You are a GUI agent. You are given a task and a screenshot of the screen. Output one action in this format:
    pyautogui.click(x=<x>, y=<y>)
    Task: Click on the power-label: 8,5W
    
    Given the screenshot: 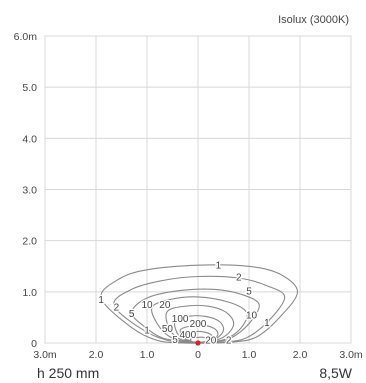 What is the action you would take?
    pyautogui.click(x=335, y=373)
    